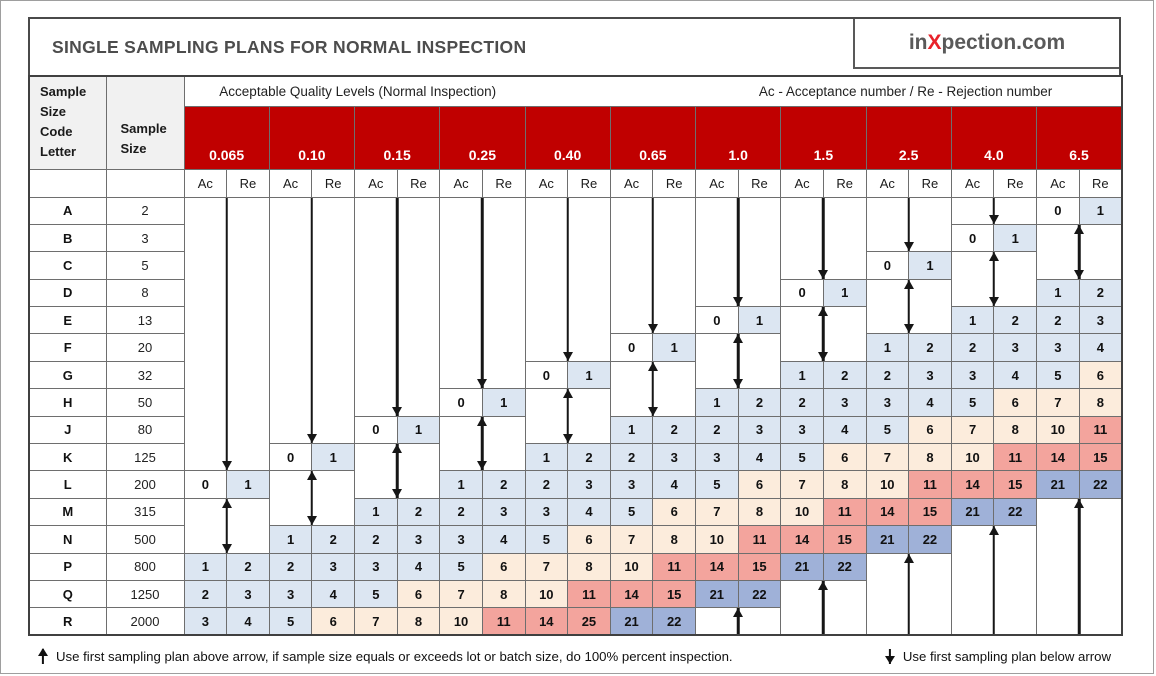  I want to click on logo-text-x: X, so click(934, 42).